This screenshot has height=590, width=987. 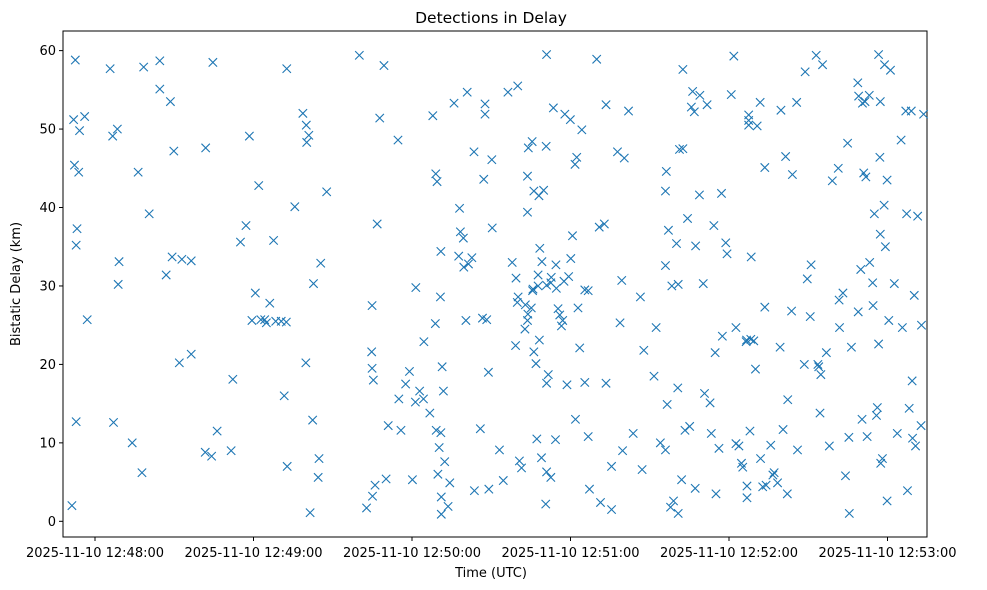 I want to click on x-tick-label: 2025-11-10 12:50:00, so click(x=412, y=553).